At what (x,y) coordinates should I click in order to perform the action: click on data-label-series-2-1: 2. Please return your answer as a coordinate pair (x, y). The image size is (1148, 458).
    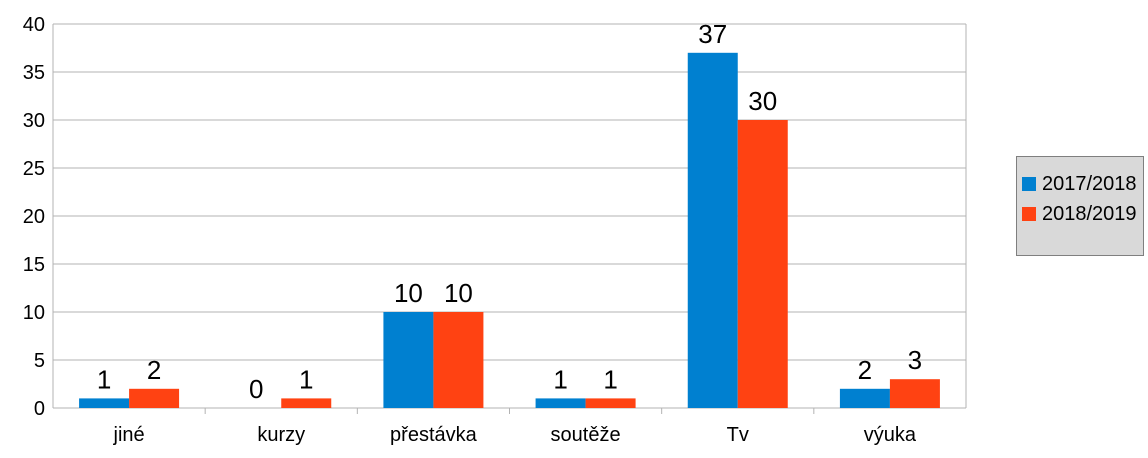
    Looking at the image, I should click on (154, 370).